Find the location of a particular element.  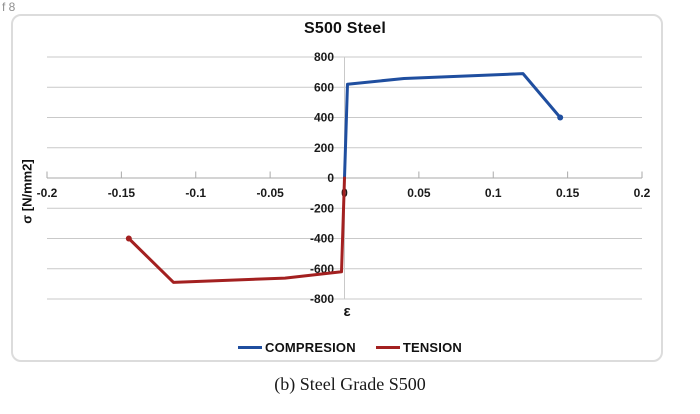

legend-item-compression: COMPRESION is located at coordinates (296, 347).